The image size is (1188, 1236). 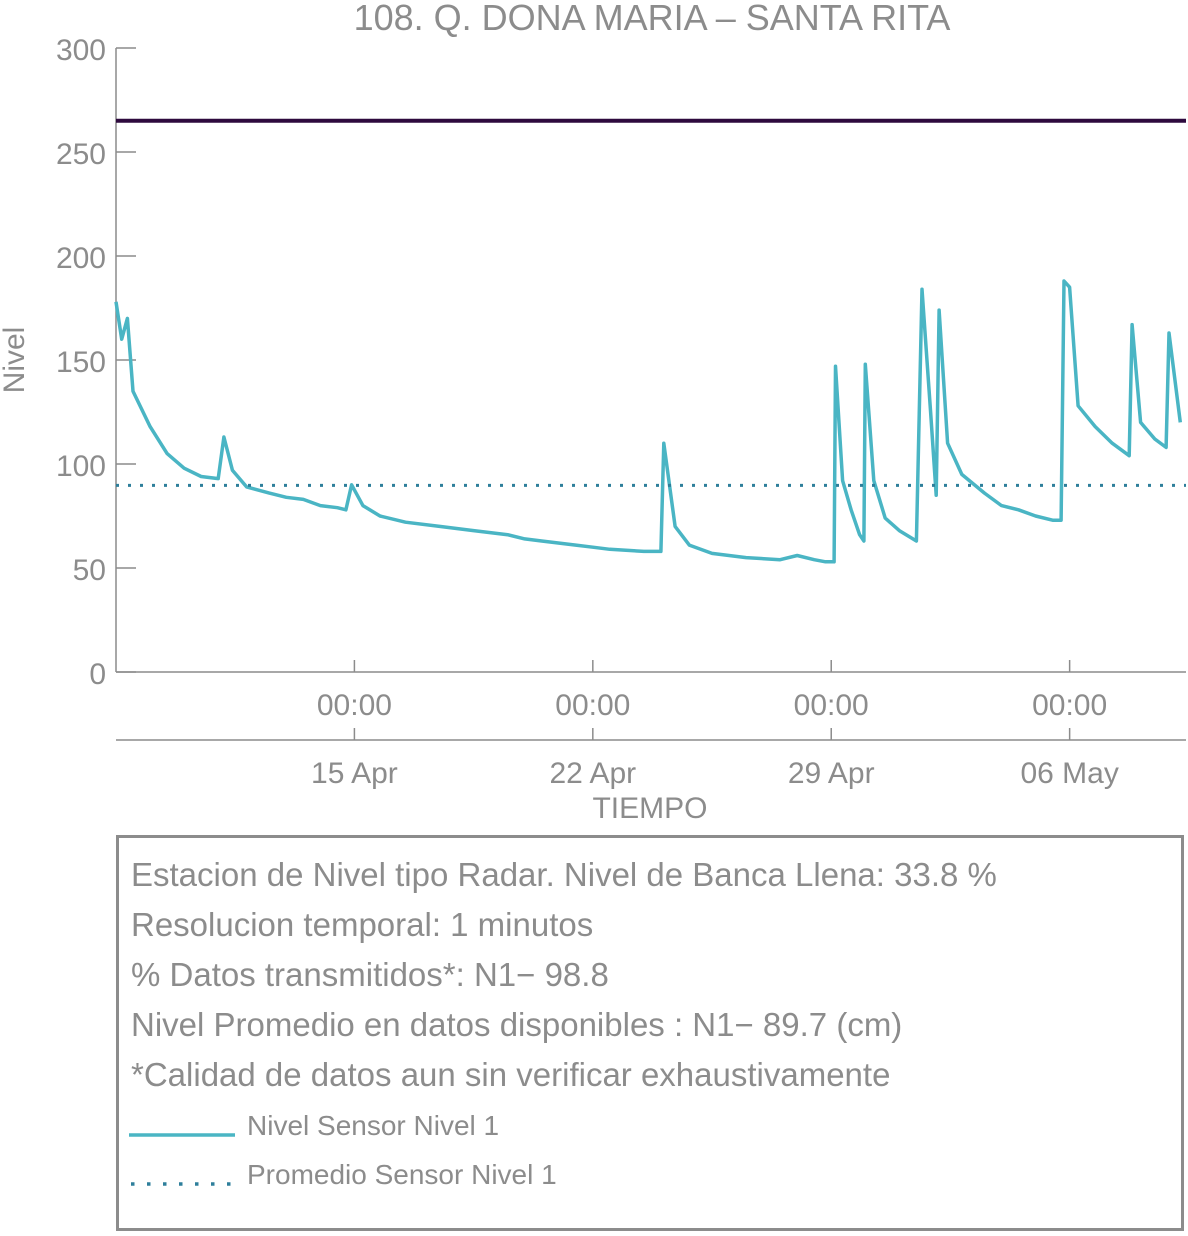 I want to click on info-line-resolucion: Resolucion temporal: 1 minutos, so click(x=362, y=924).